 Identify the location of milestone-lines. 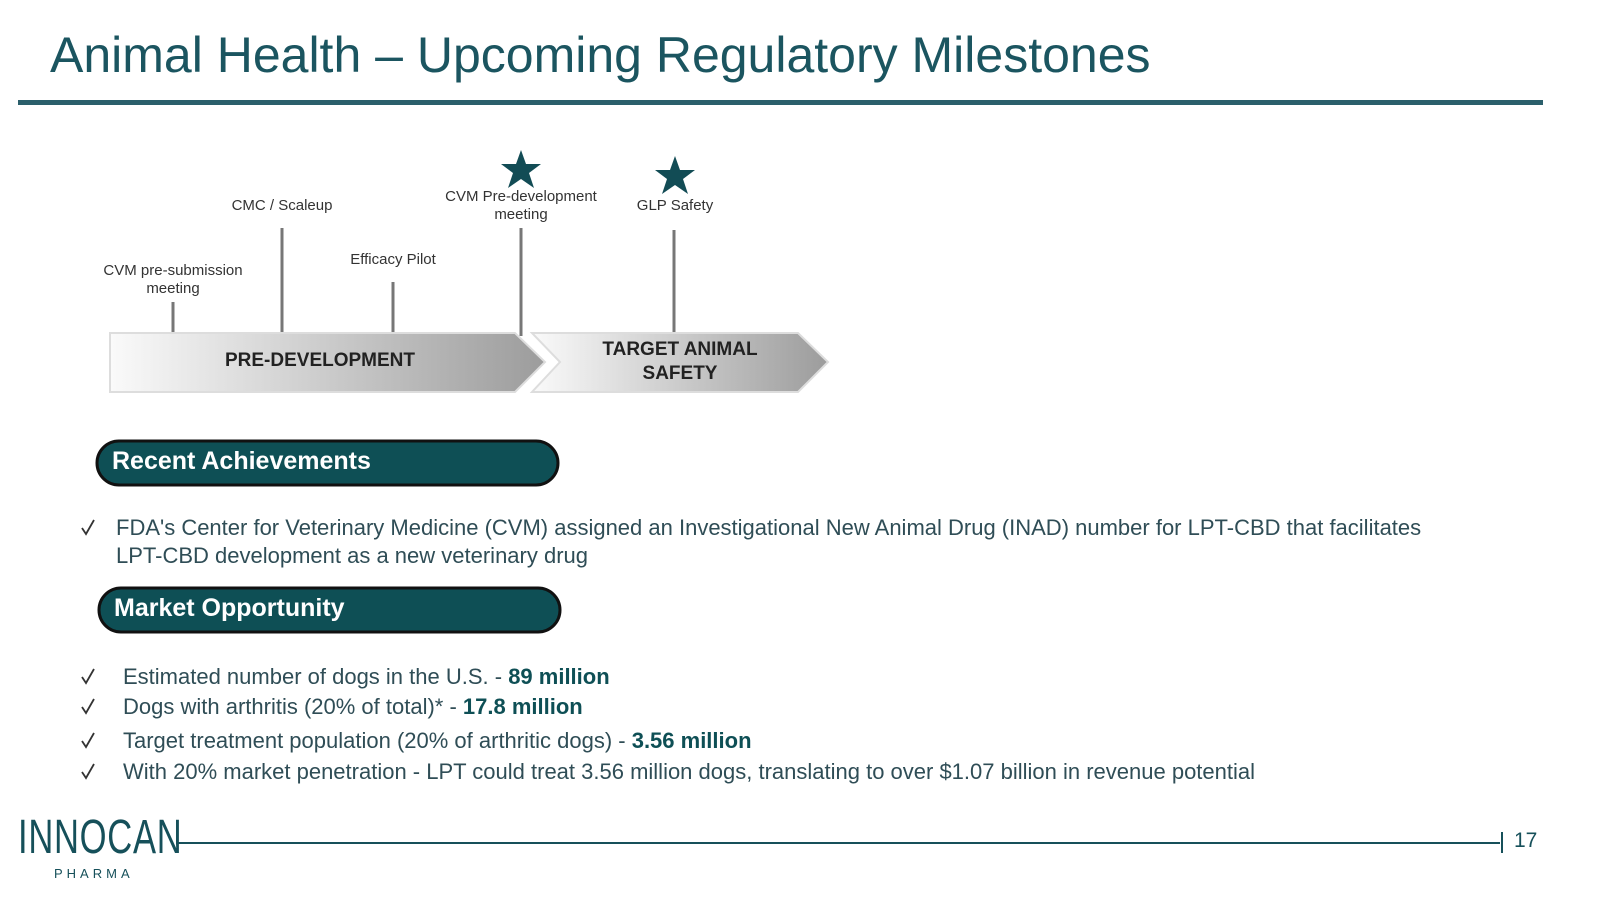
(423, 282).